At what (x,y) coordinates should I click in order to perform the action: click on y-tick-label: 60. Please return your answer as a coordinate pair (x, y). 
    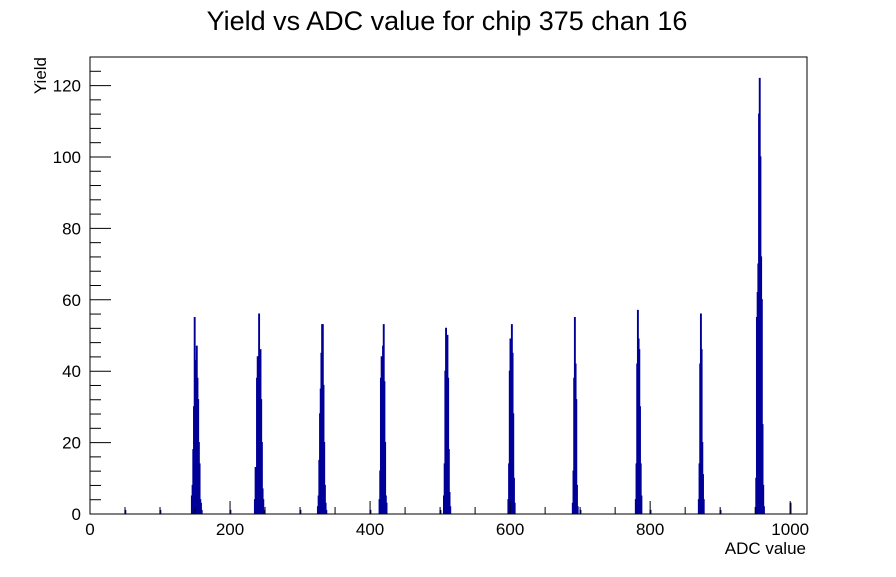
    Looking at the image, I should click on (71, 300).